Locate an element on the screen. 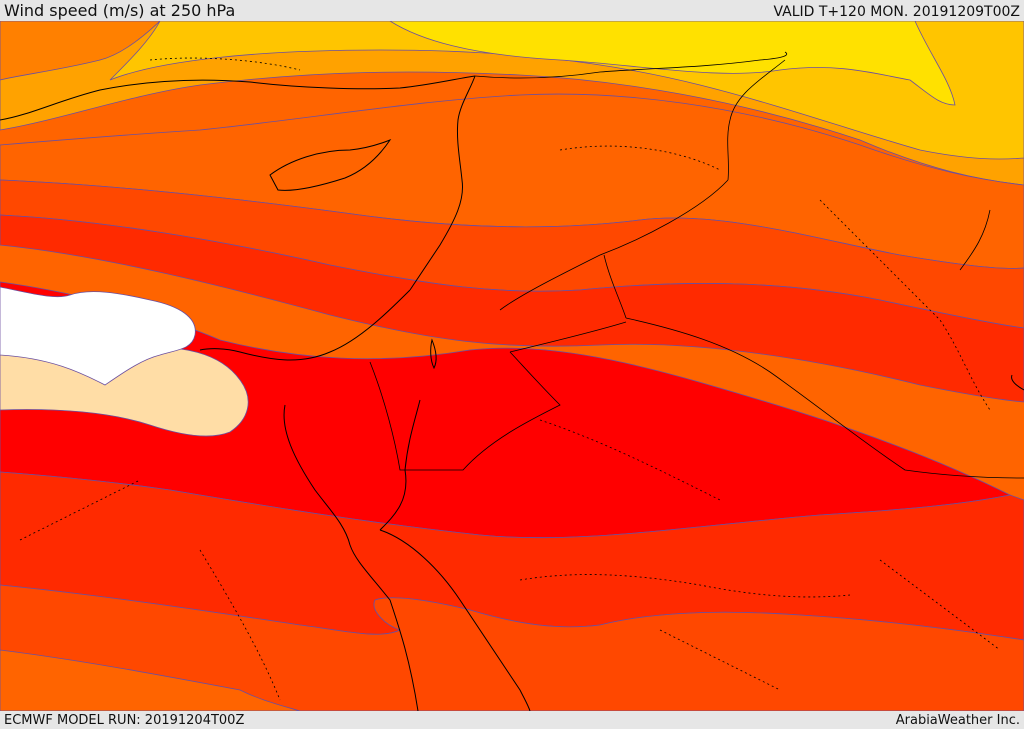 This screenshot has width=1024, height=729. valid-time: VALID T+120 MON. 20191209T00Z is located at coordinates (896, 12).